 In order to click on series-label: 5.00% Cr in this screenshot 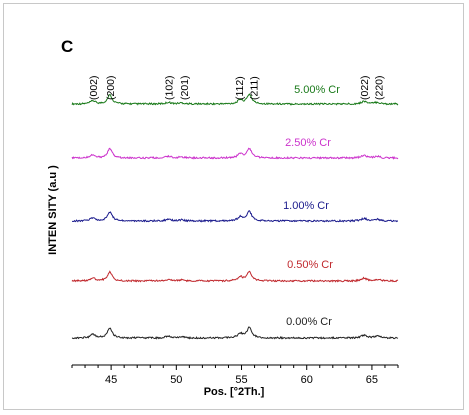, I will do `click(317, 90)`.